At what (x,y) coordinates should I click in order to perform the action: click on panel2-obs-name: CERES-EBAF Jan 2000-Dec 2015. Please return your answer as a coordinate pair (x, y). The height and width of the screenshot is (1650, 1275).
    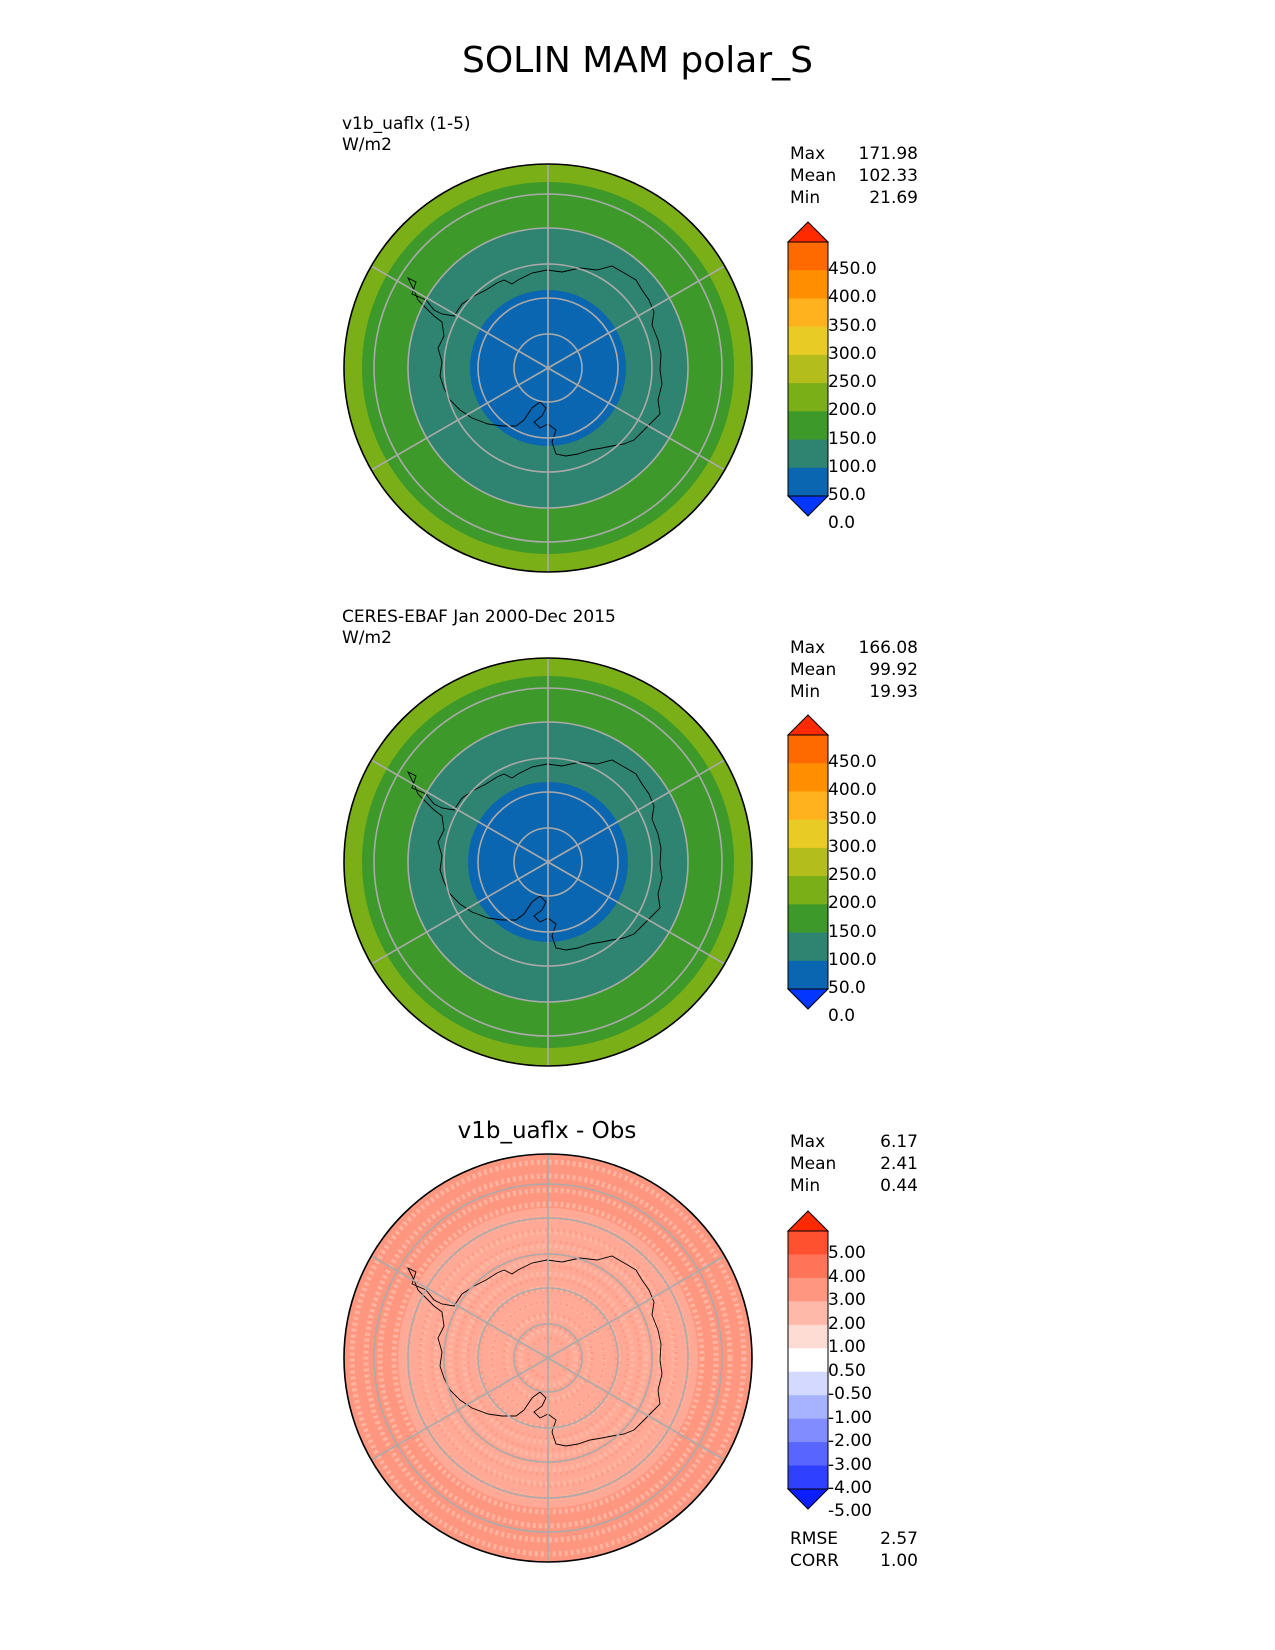
    Looking at the image, I should click on (479, 617).